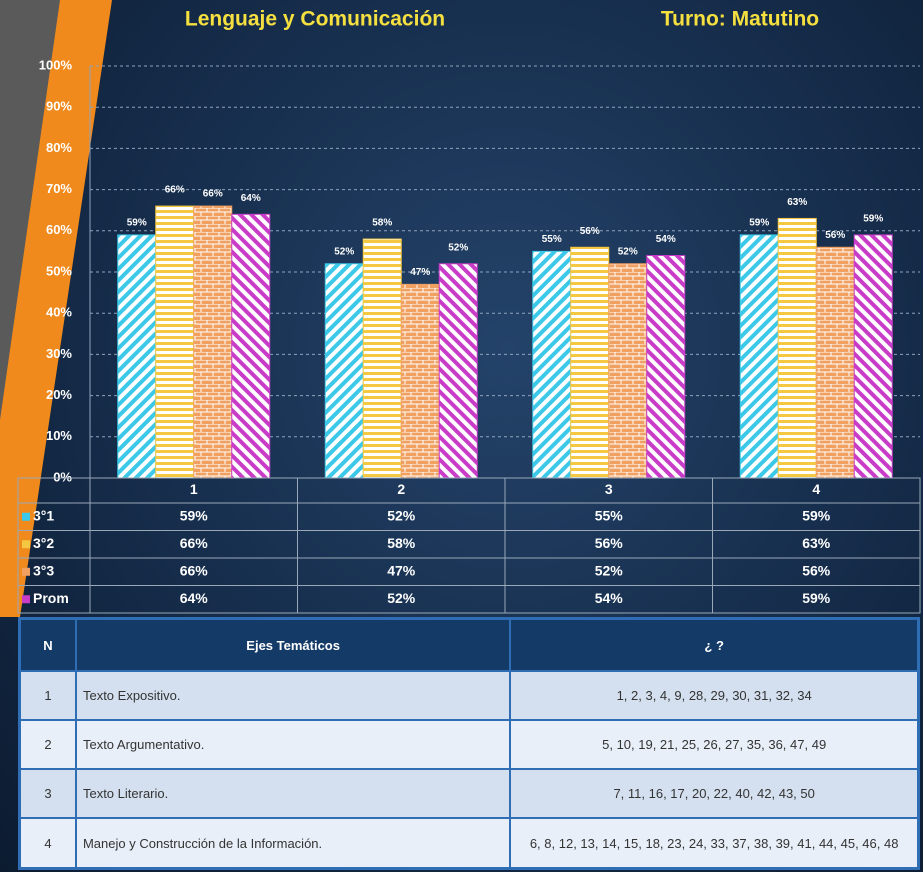  What do you see at coordinates (420, 272) in the screenshot?
I see `data-label: 47%` at bounding box center [420, 272].